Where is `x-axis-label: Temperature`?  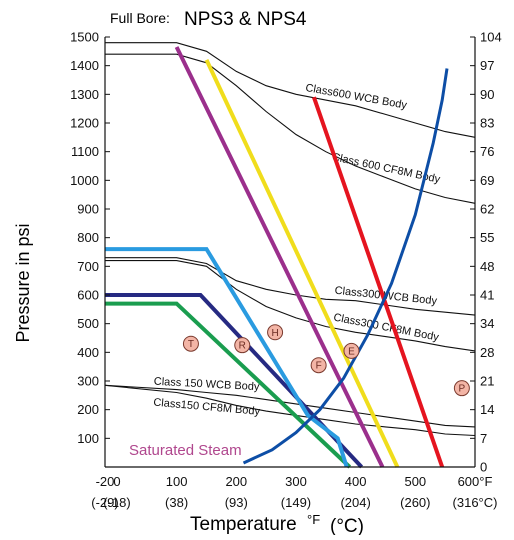 x-axis-label: Temperature is located at coordinates (243, 524).